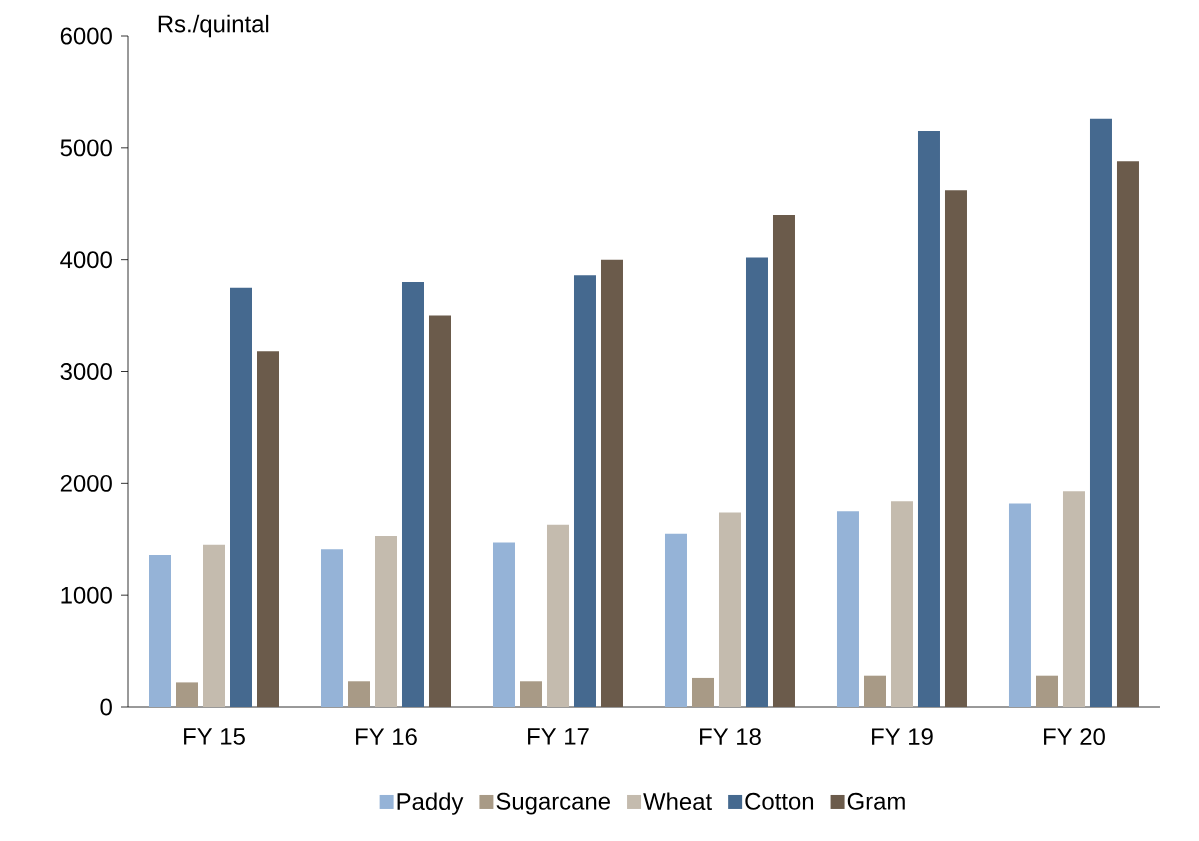 The width and height of the screenshot is (1199, 841). I want to click on x-tick-label: FY 15, so click(214, 736).